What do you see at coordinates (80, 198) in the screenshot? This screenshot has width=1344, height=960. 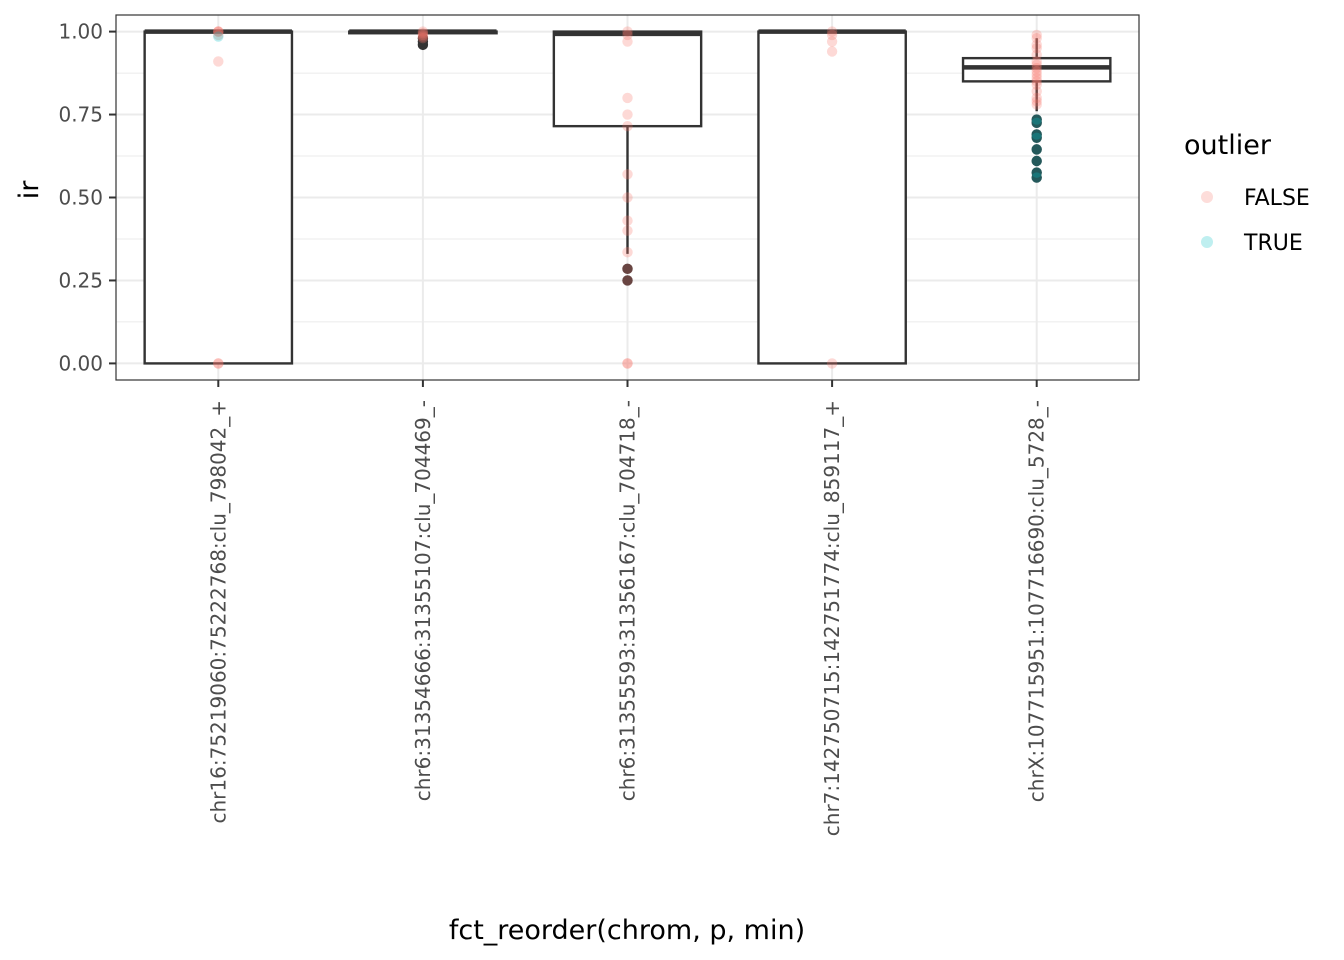 I see `y-tick-label: 0.50` at bounding box center [80, 198].